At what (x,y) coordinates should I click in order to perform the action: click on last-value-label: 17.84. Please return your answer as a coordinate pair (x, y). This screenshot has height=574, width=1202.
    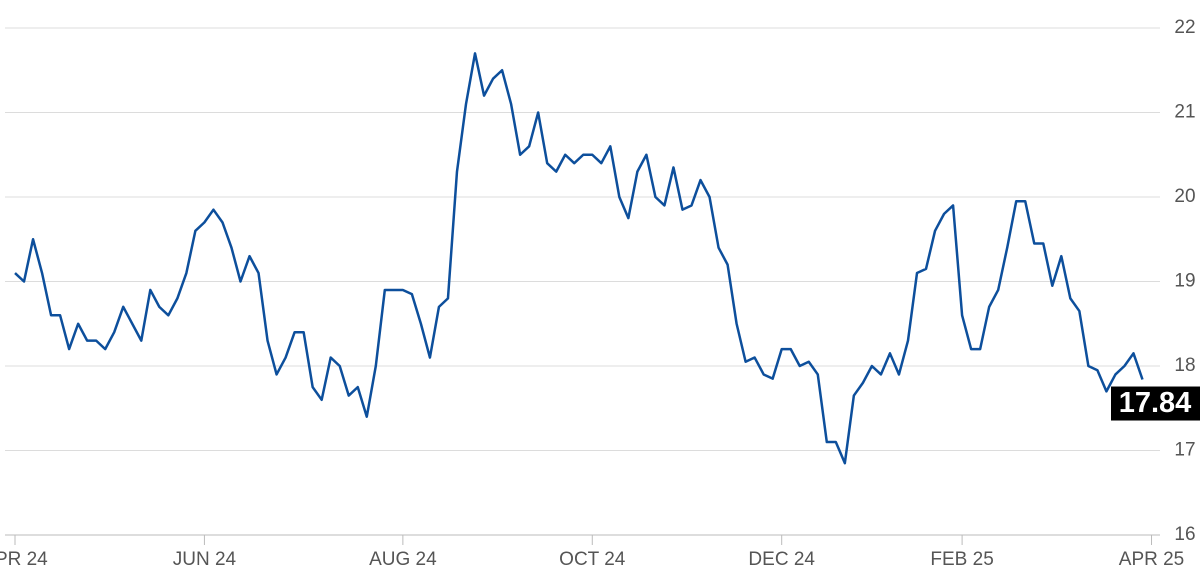
    Looking at the image, I should click on (1155, 403).